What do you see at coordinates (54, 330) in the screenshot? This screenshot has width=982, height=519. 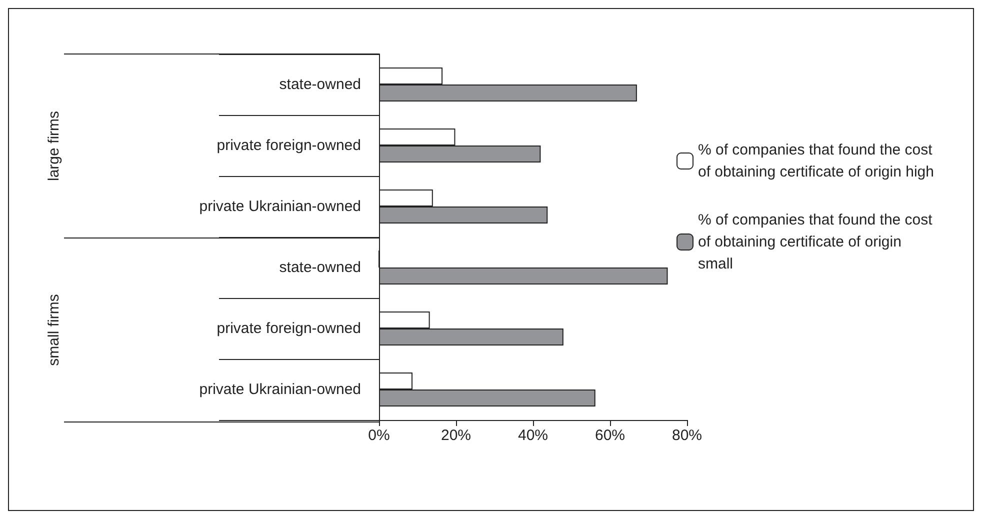 I see `text: small firms` at bounding box center [54, 330].